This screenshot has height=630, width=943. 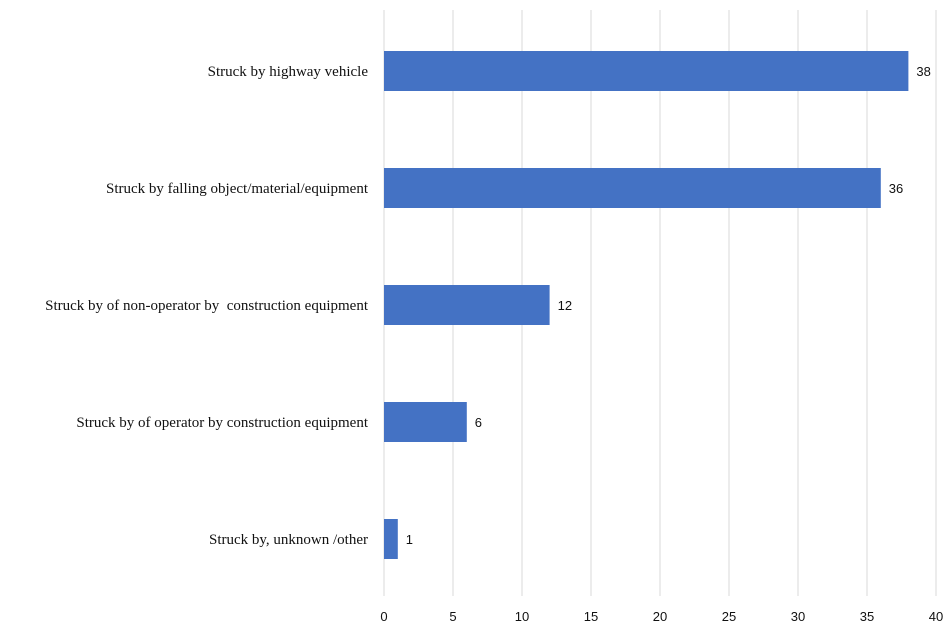 I want to click on x-axis-tick-labels: 0 5 10 15 20 25 30 35 40, so click(x=661, y=616).